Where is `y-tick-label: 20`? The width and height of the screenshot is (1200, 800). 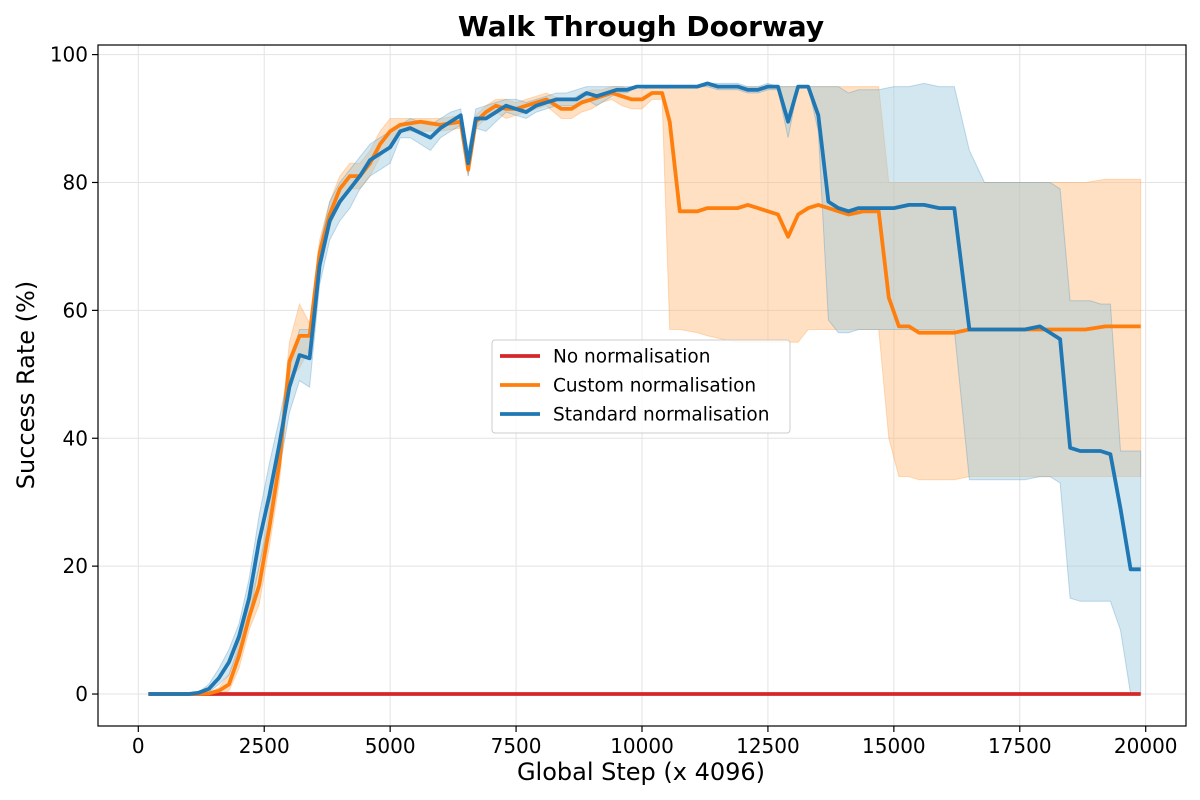 y-tick-label: 20 is located at coordinates (75, 566).